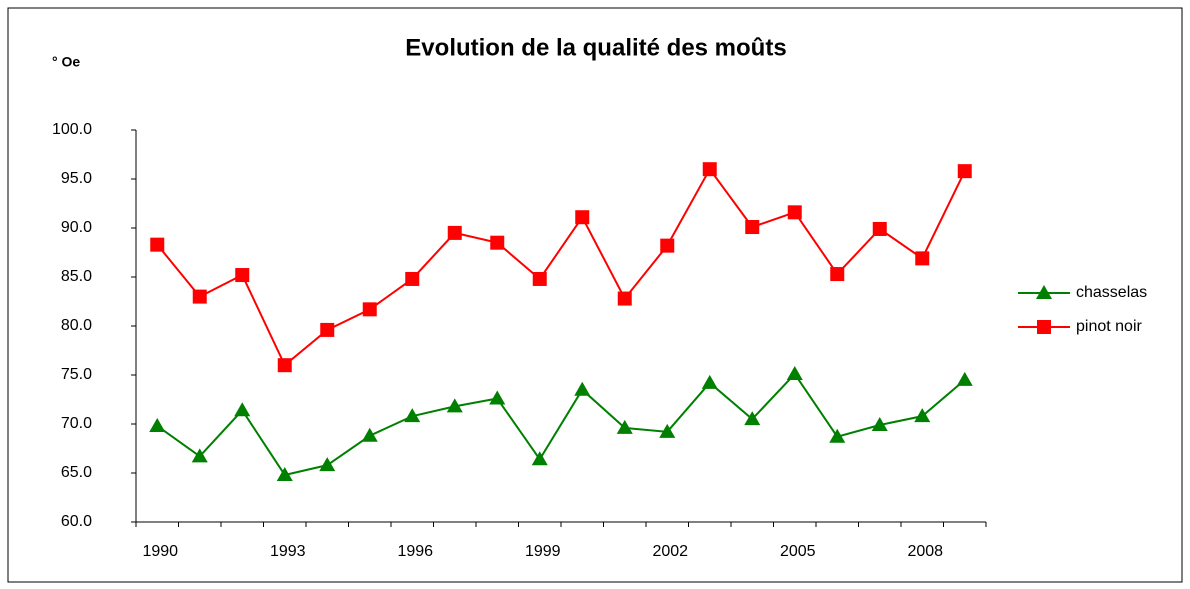 The height and width of the screenshot is (589, 1190). What do you see at coordinates (76, 423) in the screenshot?
I see `y-tick-label: 70.0` at bounding box center [76, 423].